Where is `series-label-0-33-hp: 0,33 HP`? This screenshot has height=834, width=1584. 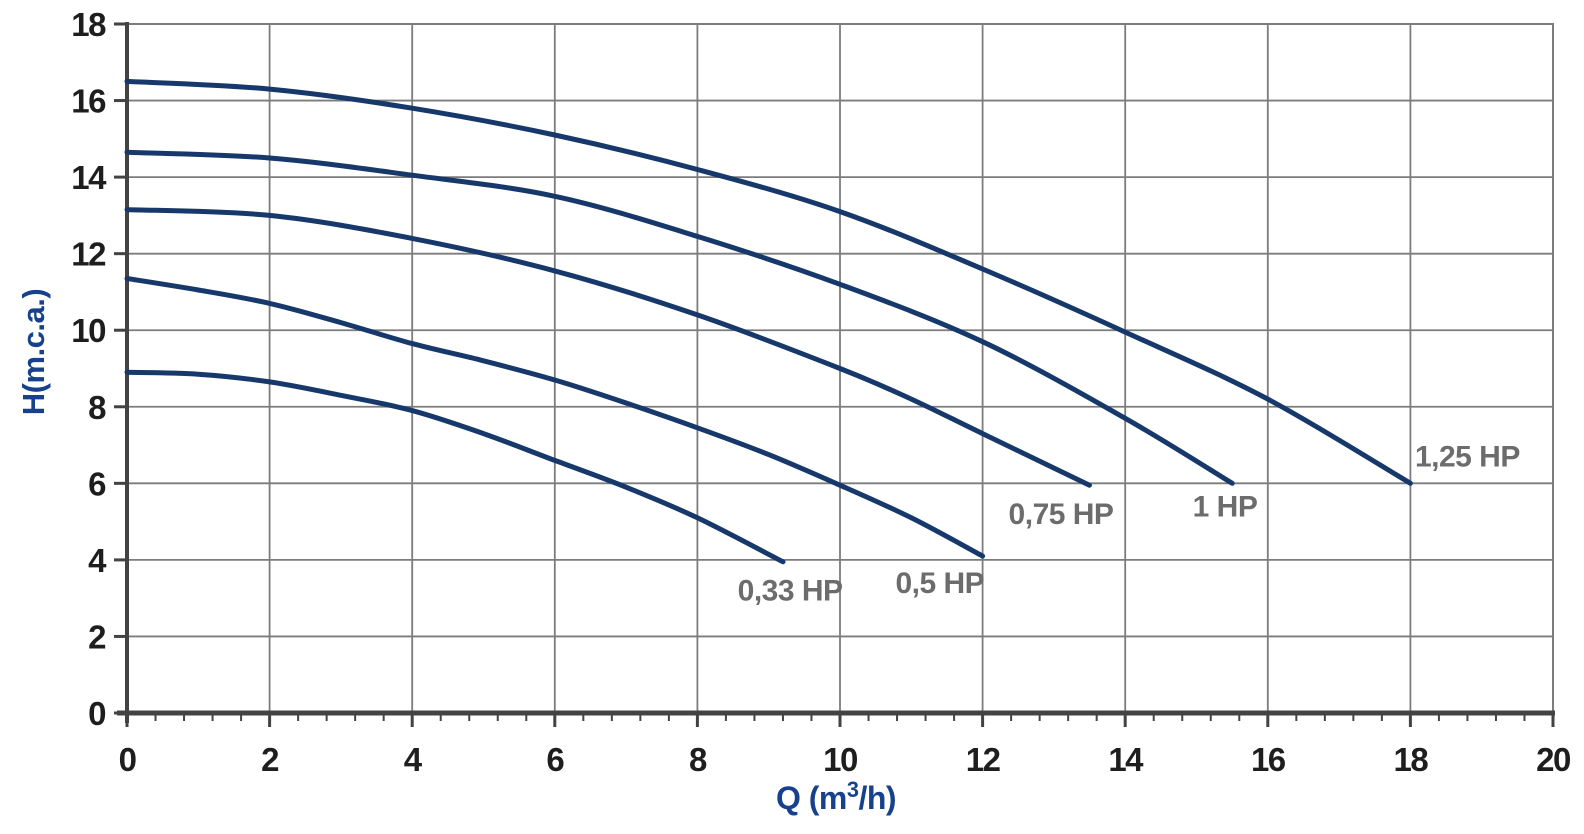 series-label-0-33-hp: 0,33 HP is located at coordinates (790, 591).